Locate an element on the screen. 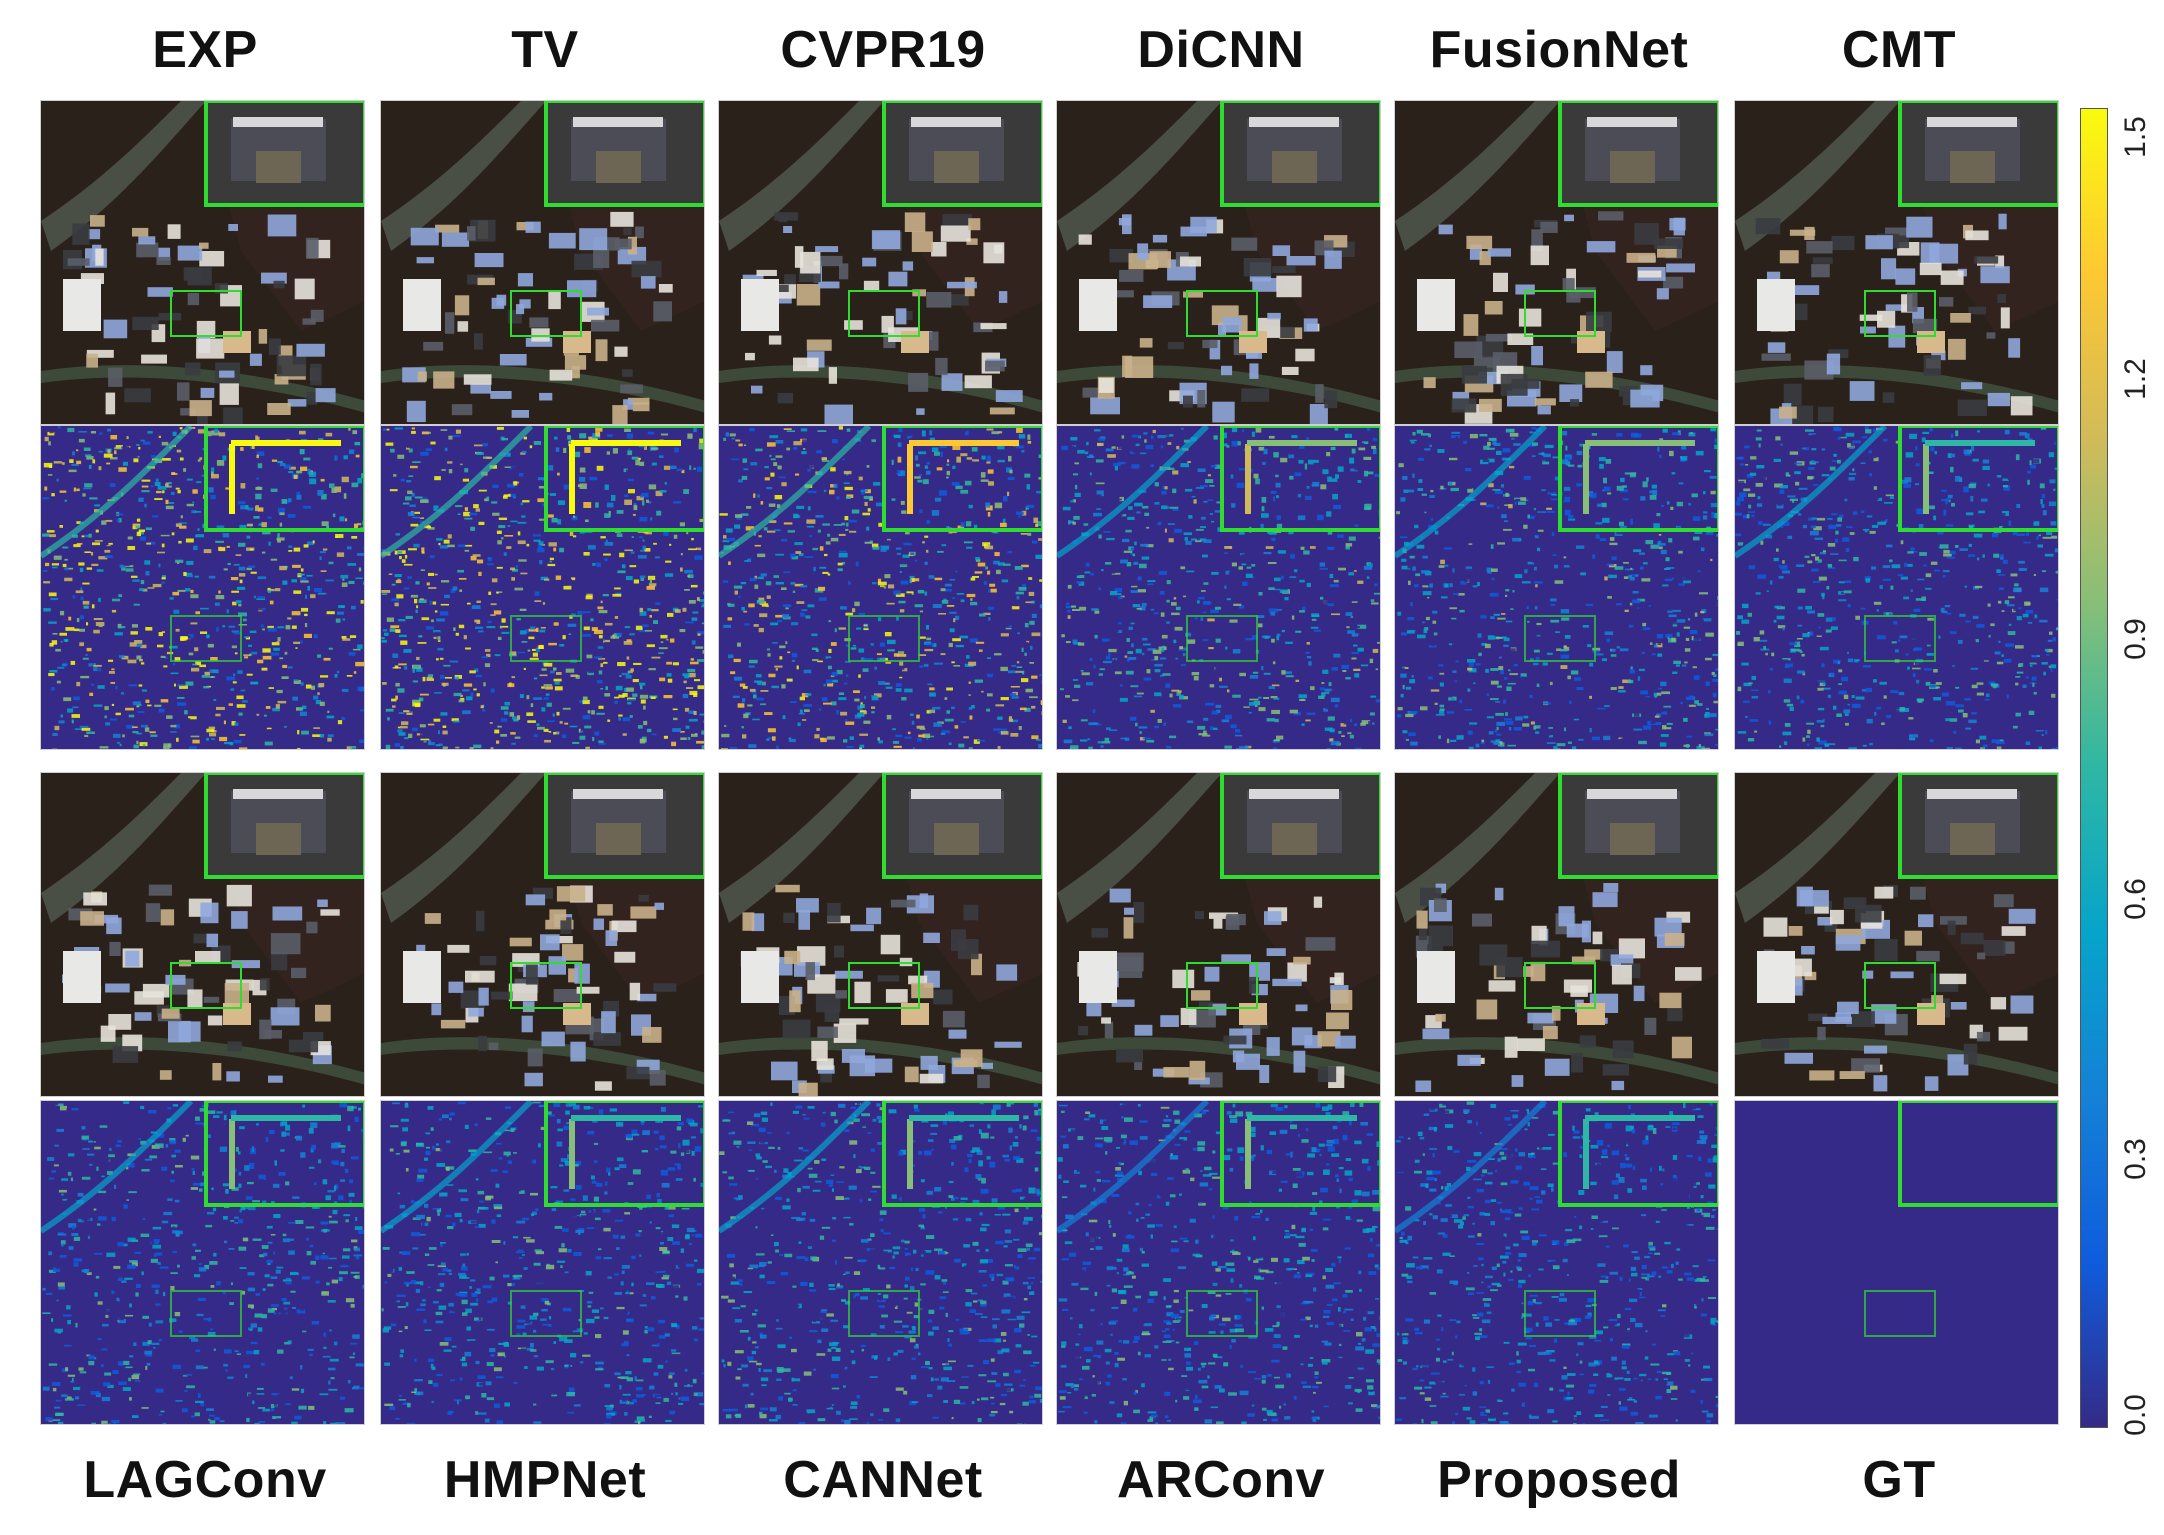  colorbar-tick-4: 1.2 is located at coordinates (2135, 379).